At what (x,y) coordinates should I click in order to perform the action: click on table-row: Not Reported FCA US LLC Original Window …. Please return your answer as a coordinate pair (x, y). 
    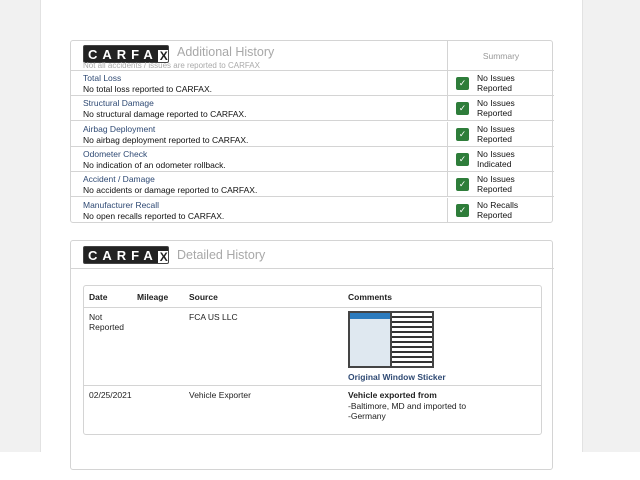
    Looking at the image, I should click on (312, 346).